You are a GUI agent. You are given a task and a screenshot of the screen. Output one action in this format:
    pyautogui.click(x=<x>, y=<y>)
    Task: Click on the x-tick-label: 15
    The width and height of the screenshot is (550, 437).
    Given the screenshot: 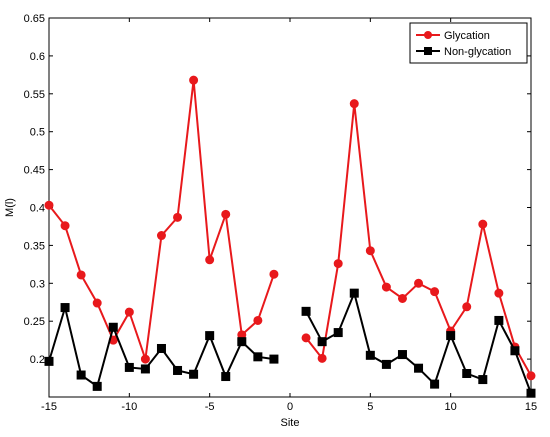 What is the action you would take?
    pyautogui.click(x=531, y=407)
    